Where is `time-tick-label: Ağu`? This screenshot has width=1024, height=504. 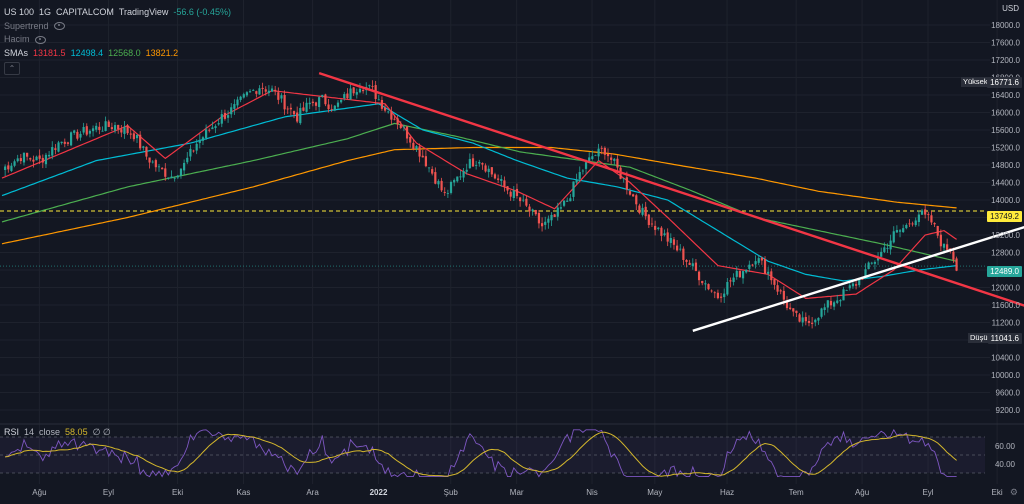 time-tick-label: Ağu is located at coordinates (862, 492).